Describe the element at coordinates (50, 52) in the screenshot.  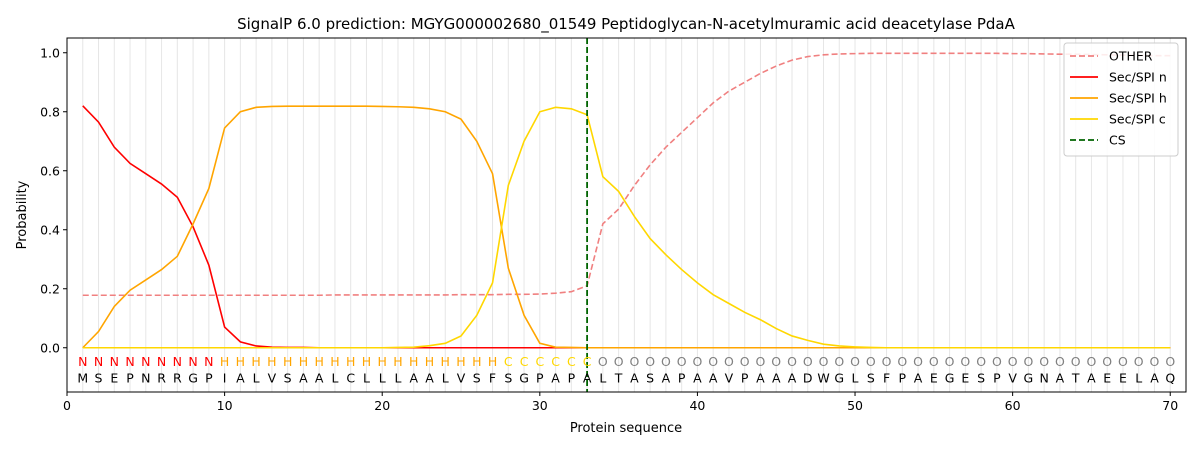
I see `y-tick-label: 1.0` at that location.